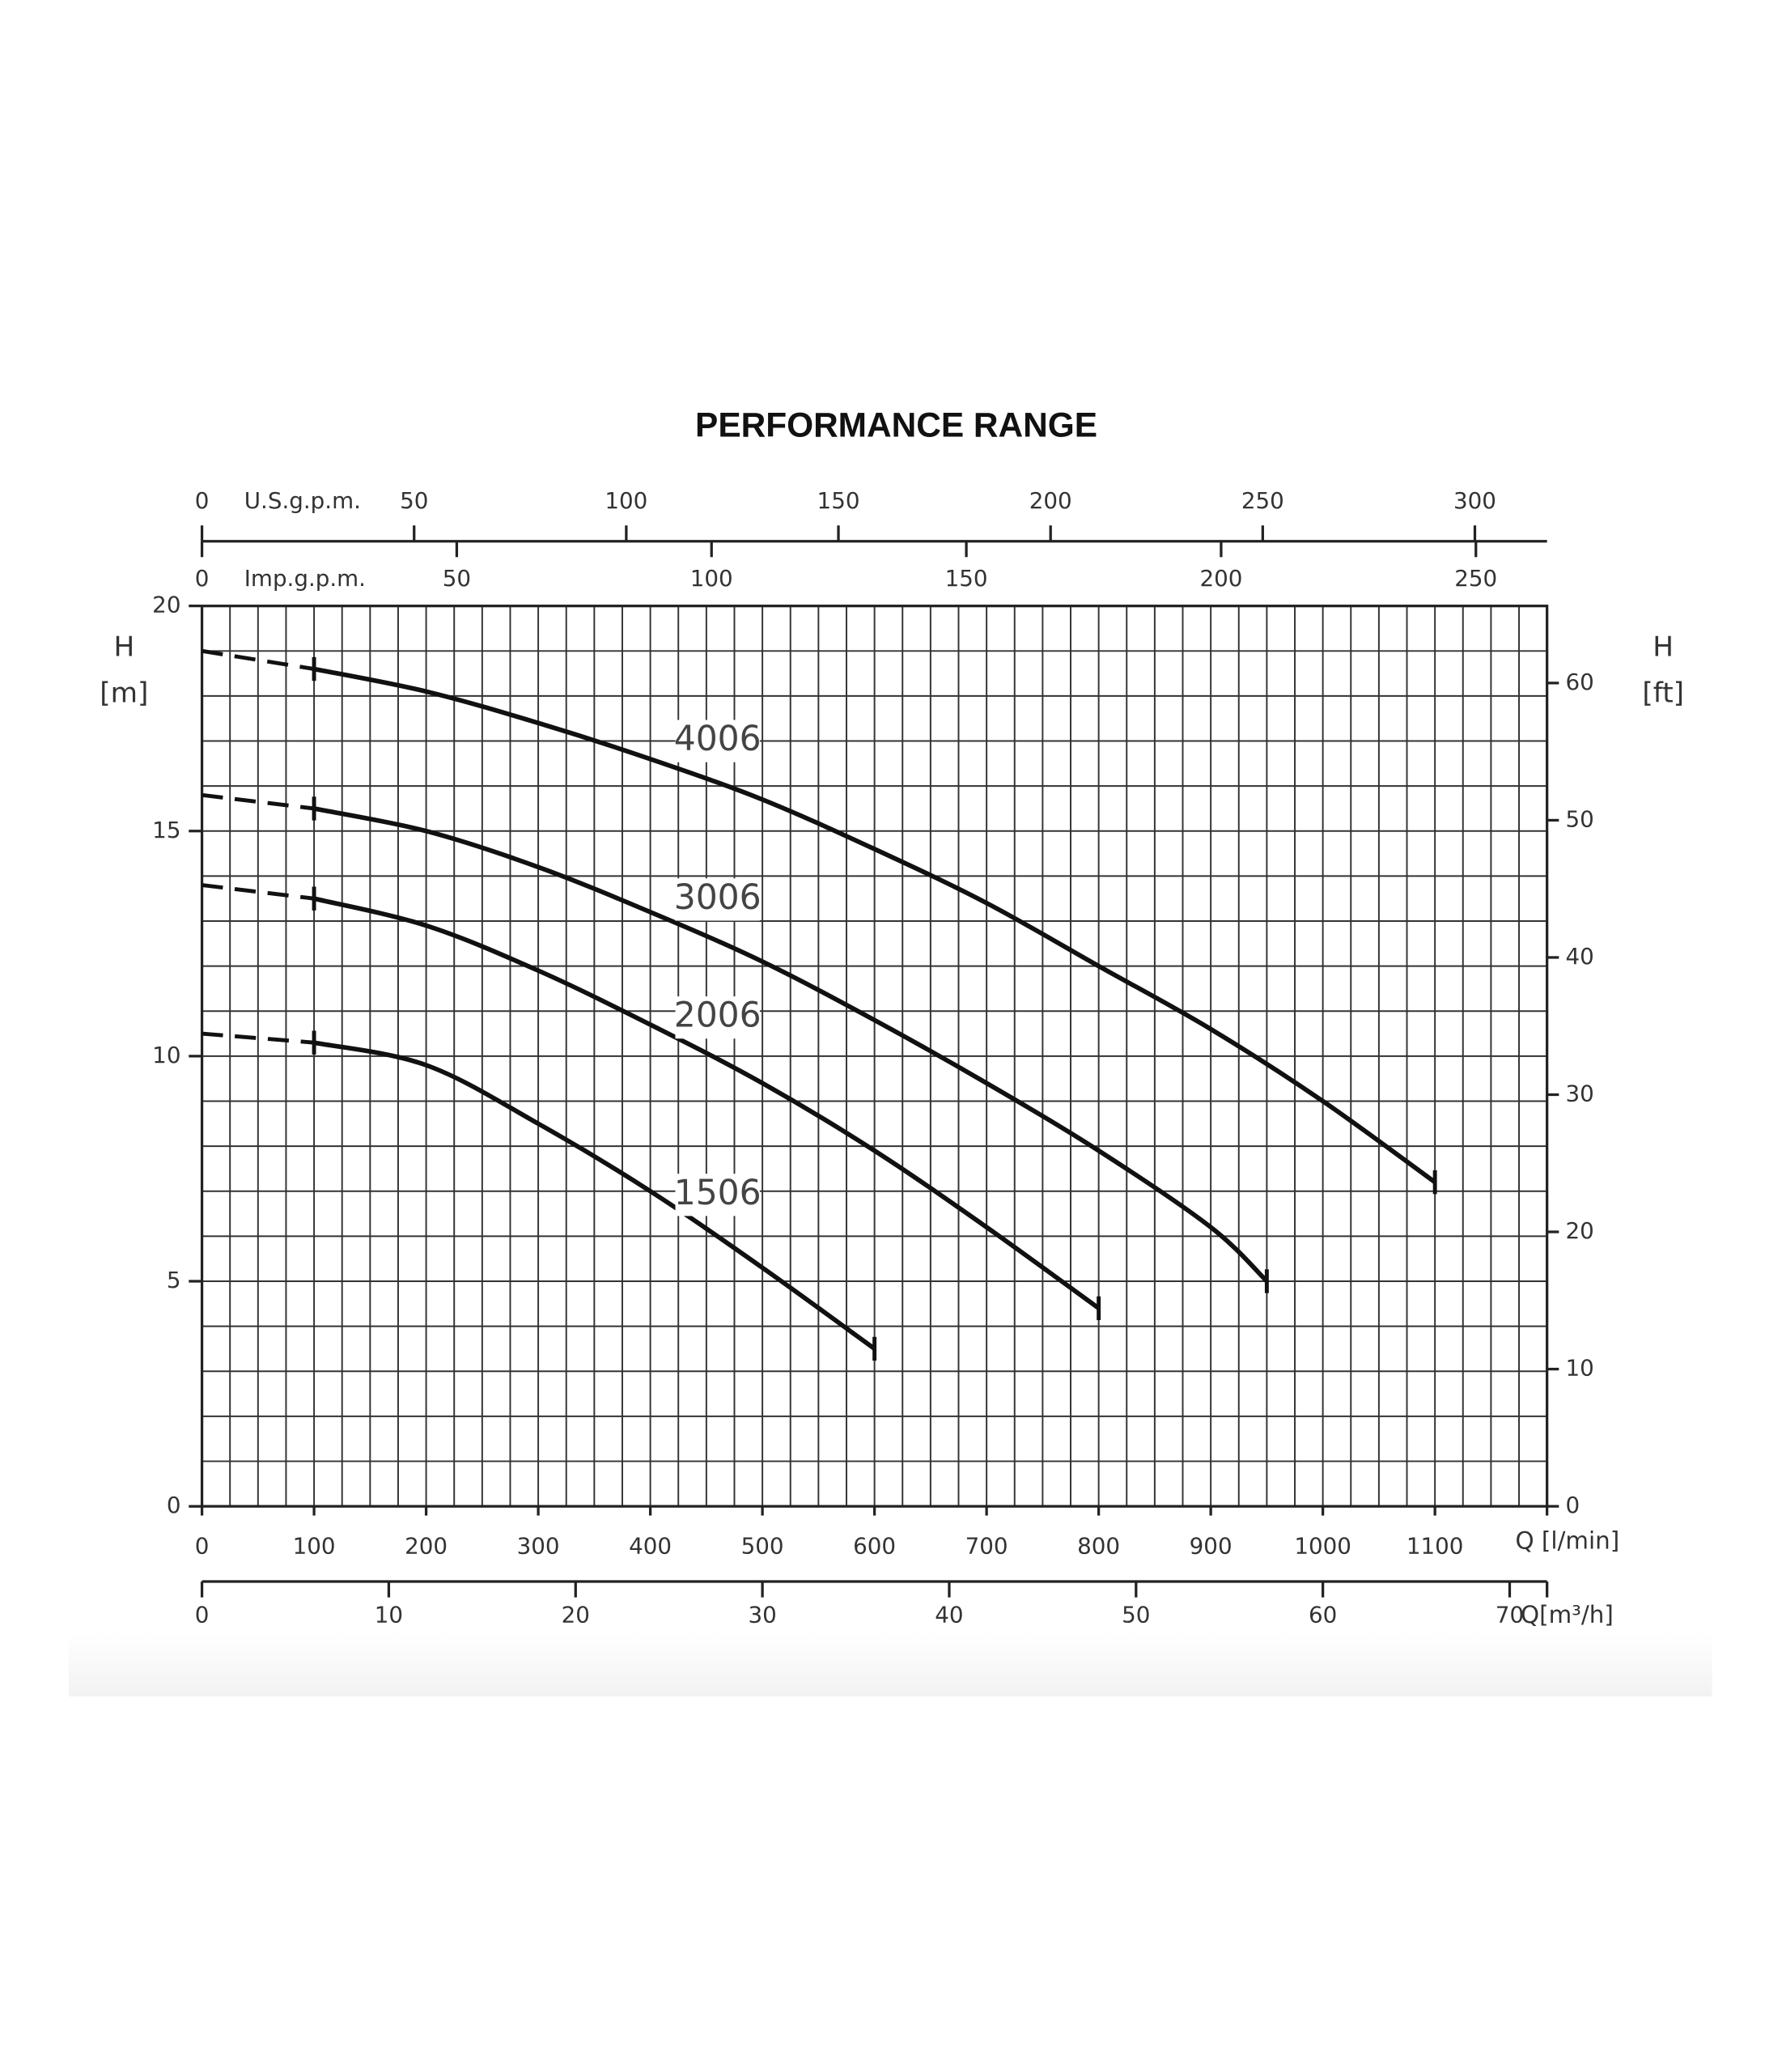  I want to click on x-tick-label: 0, so click(202, 1546).